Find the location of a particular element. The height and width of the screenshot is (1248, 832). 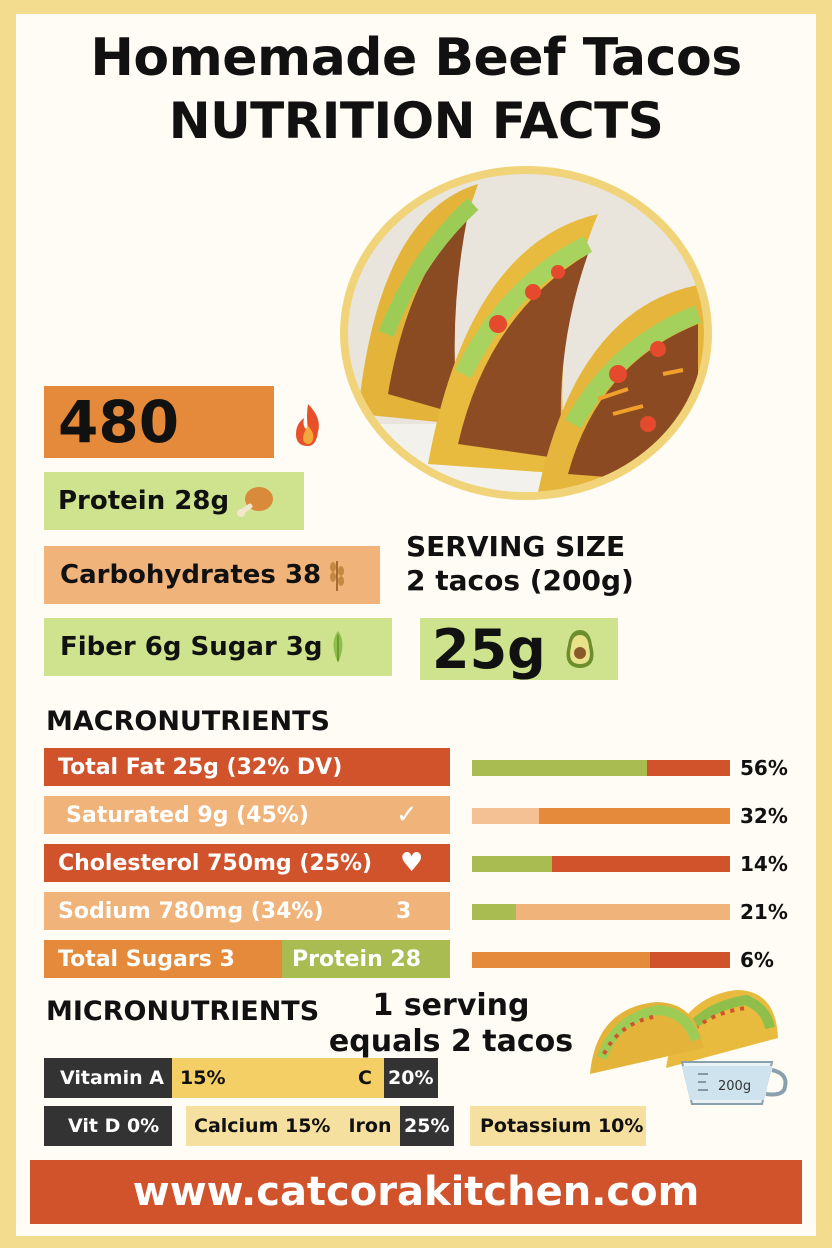

avocado-icon is located at coordinates (580, 649).